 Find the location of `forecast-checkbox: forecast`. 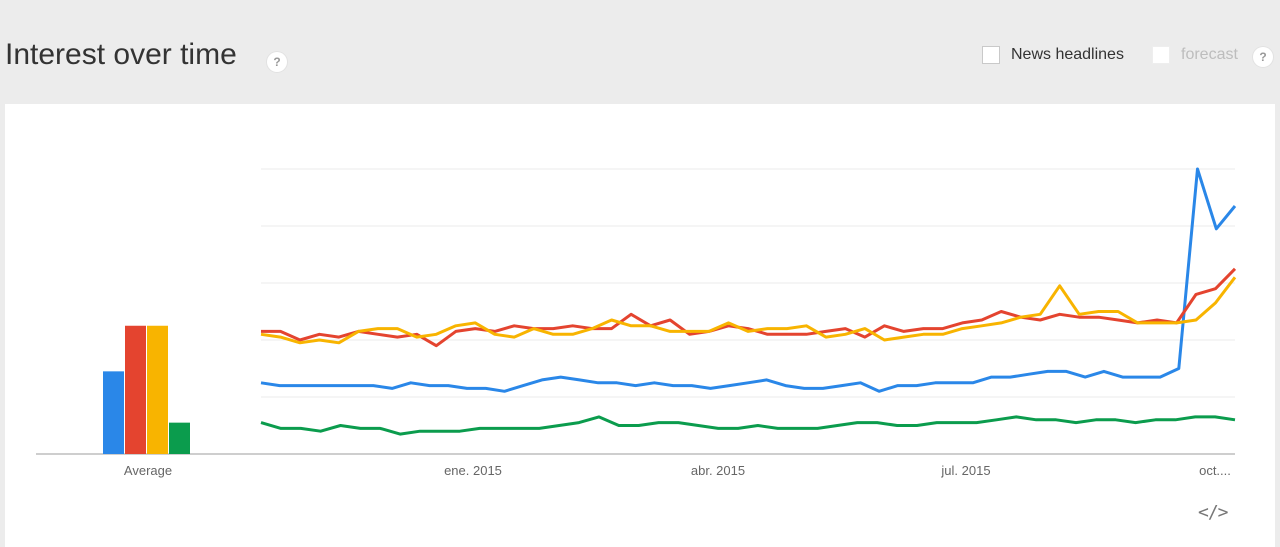

forecast-checkbox: forecast is located at coordinates (1195, 55).